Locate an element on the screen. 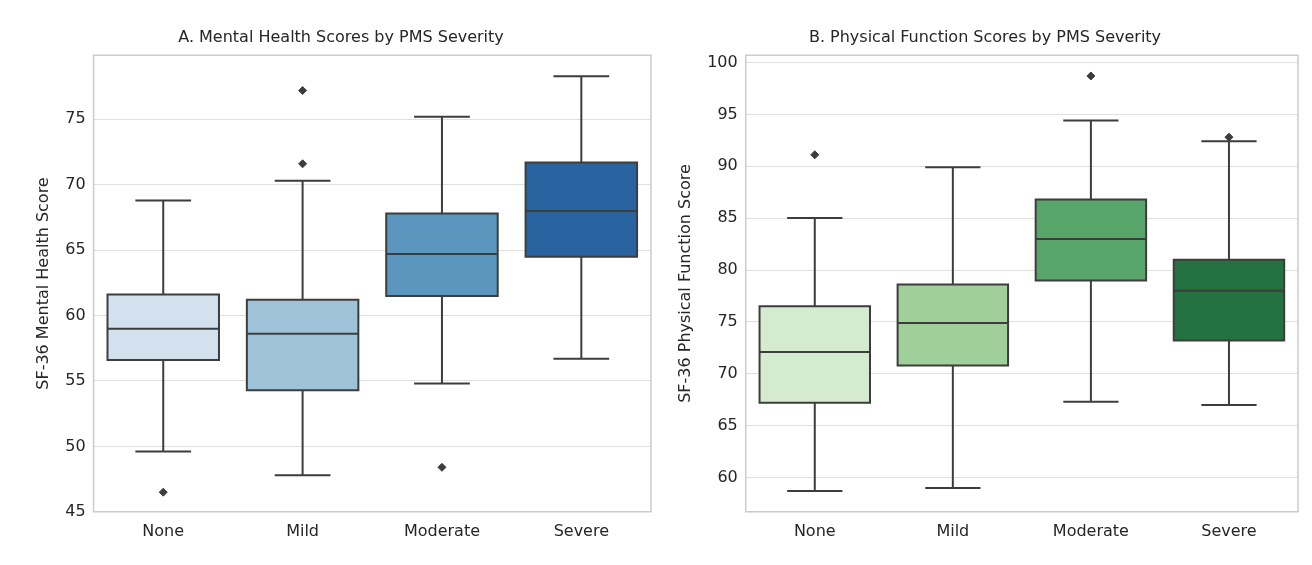  y-tick-label: 55 is located at coordinates (75, 380).